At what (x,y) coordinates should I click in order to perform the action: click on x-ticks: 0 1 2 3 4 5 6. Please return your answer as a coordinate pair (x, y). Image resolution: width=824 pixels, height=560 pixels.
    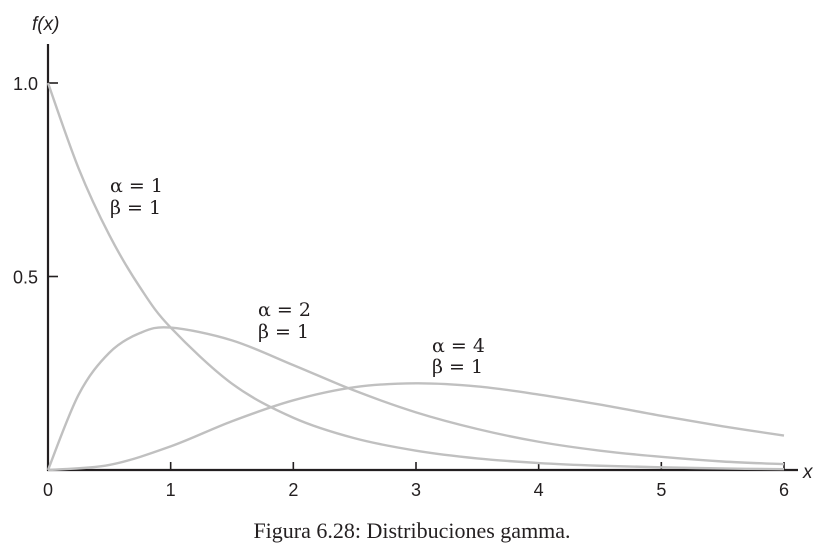
    Looking at the image, I should click on (416, 481).